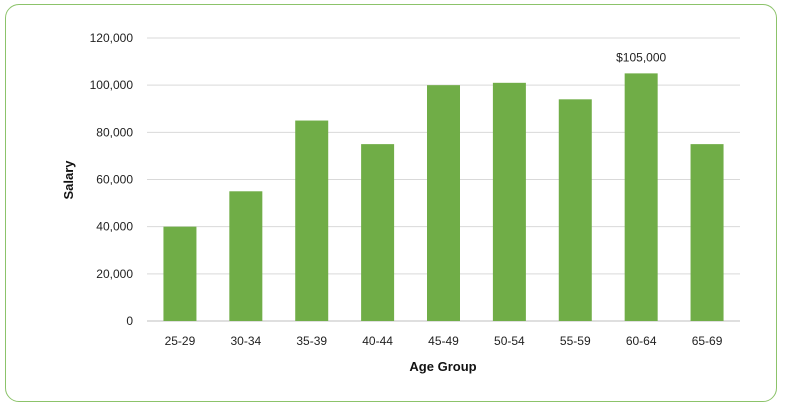  What do you see at coordinates (641, 341) in the screenshot?
I see `x-tick-label: 60-64` at bounding box center [641, 341].